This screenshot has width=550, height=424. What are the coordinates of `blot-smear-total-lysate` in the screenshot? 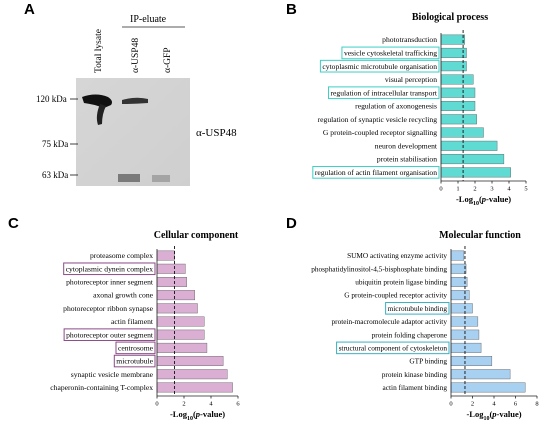 It's located at (101, 114).